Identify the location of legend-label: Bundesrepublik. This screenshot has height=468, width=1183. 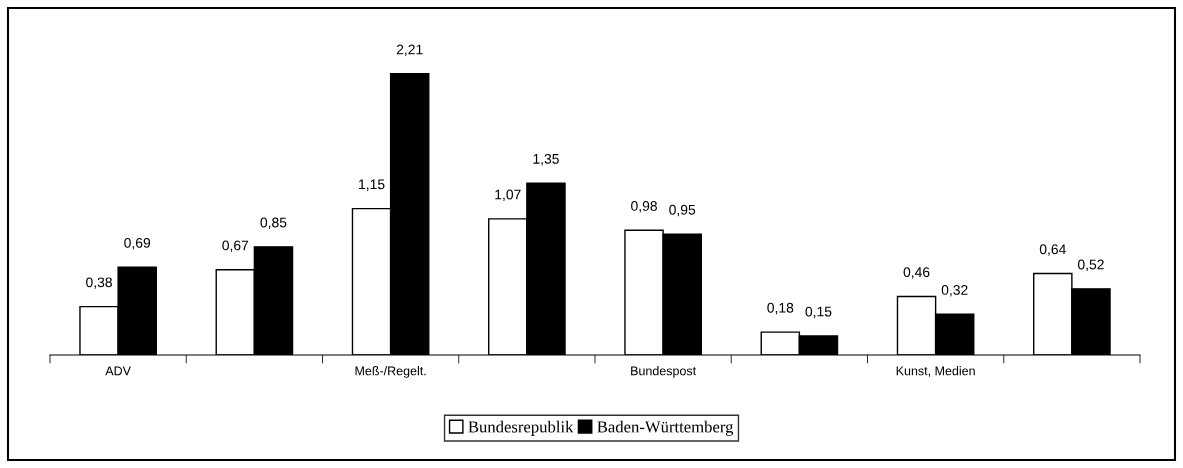
(521, 428).